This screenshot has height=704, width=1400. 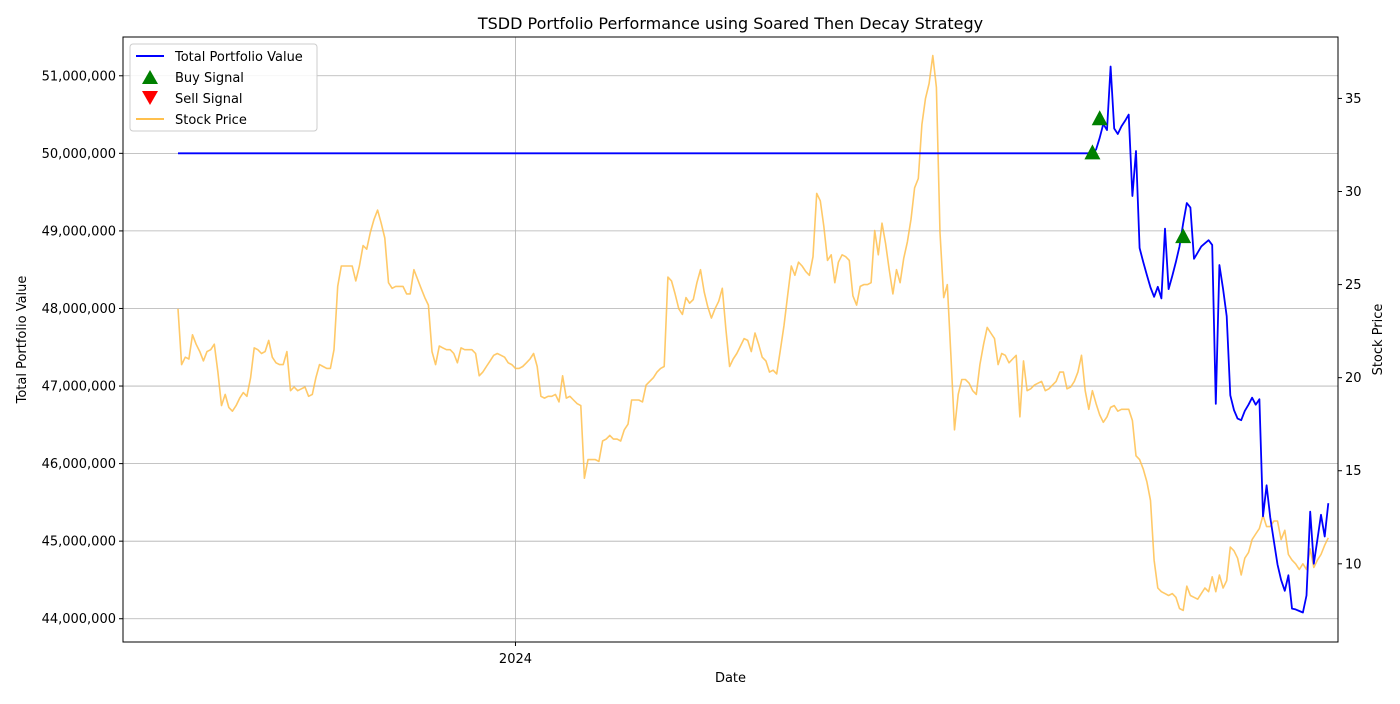 I want to click on y-right-tick-label: 15, so click(x=1353, y=471).